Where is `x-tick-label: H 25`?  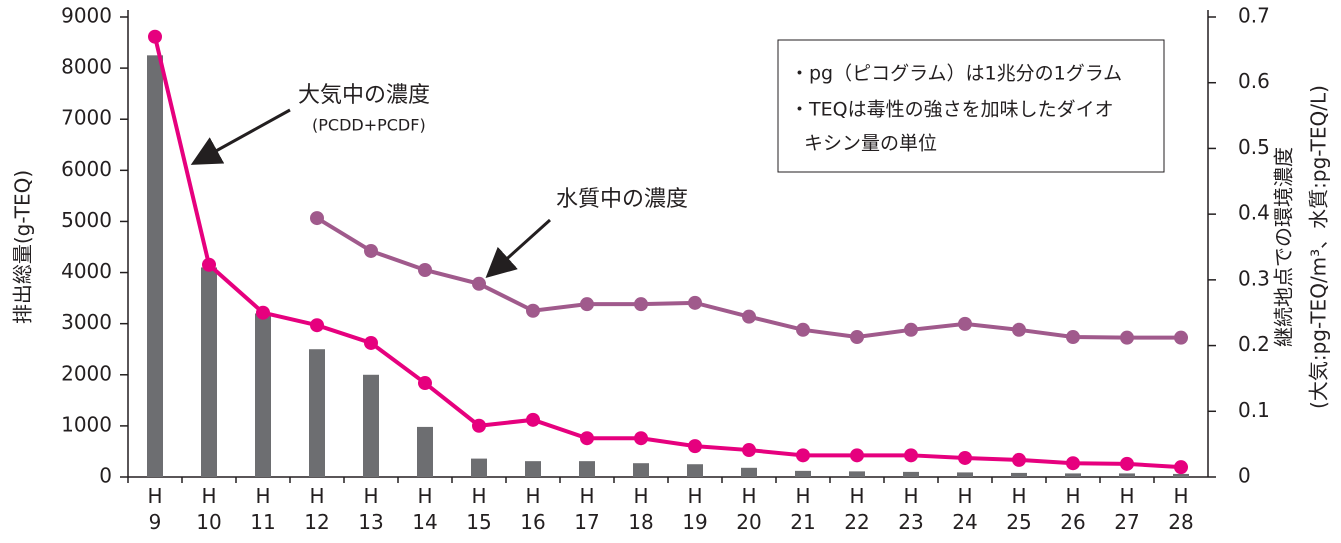 x-tick-label: H 25 is located at coordinates (1018, 509).